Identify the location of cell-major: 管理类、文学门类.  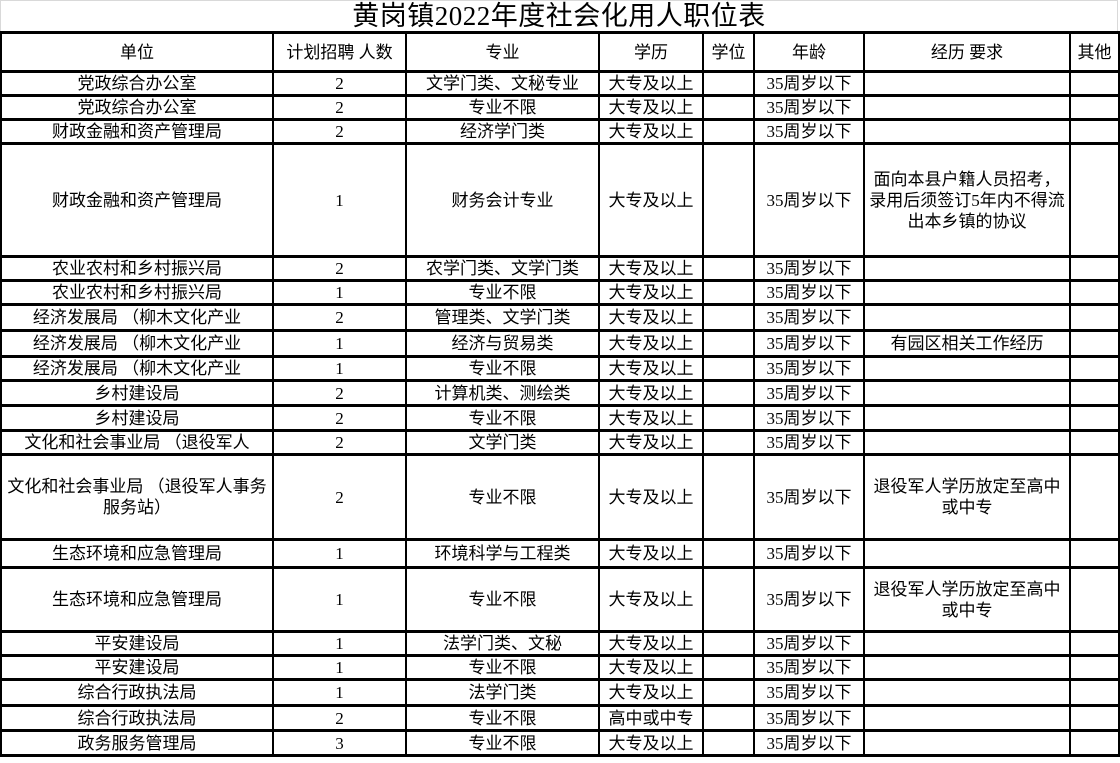
(502, 317).